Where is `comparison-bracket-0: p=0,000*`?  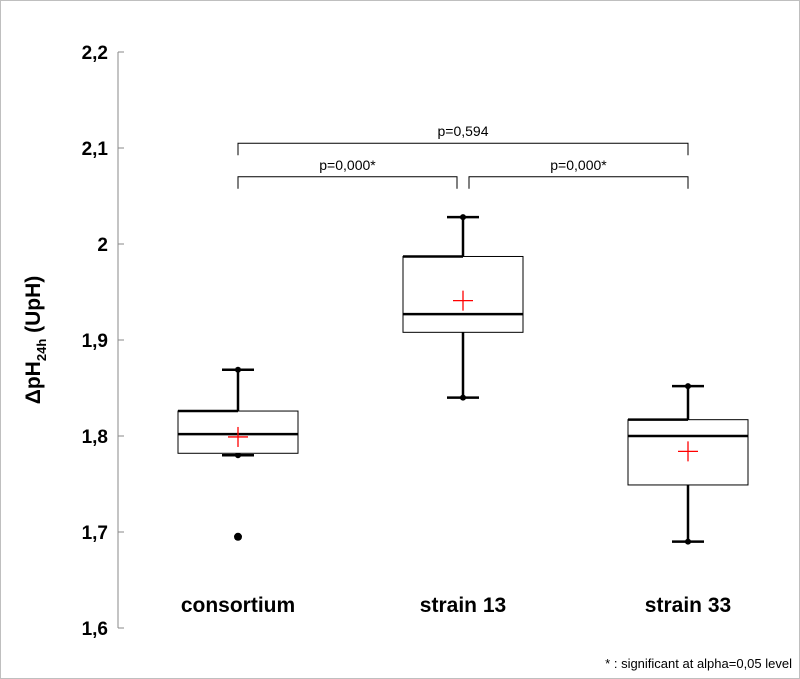 comparison-bracket-0: p=0,000* is located at coordinates (347, 173).